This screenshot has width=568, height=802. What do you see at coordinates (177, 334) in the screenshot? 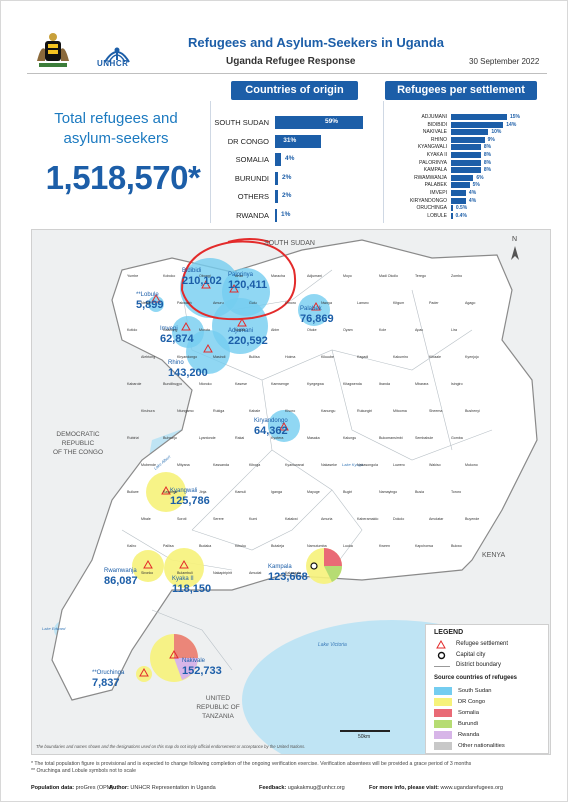
I see `settlement-label: Imvepi 62,874` at bounding box center [177, 334].